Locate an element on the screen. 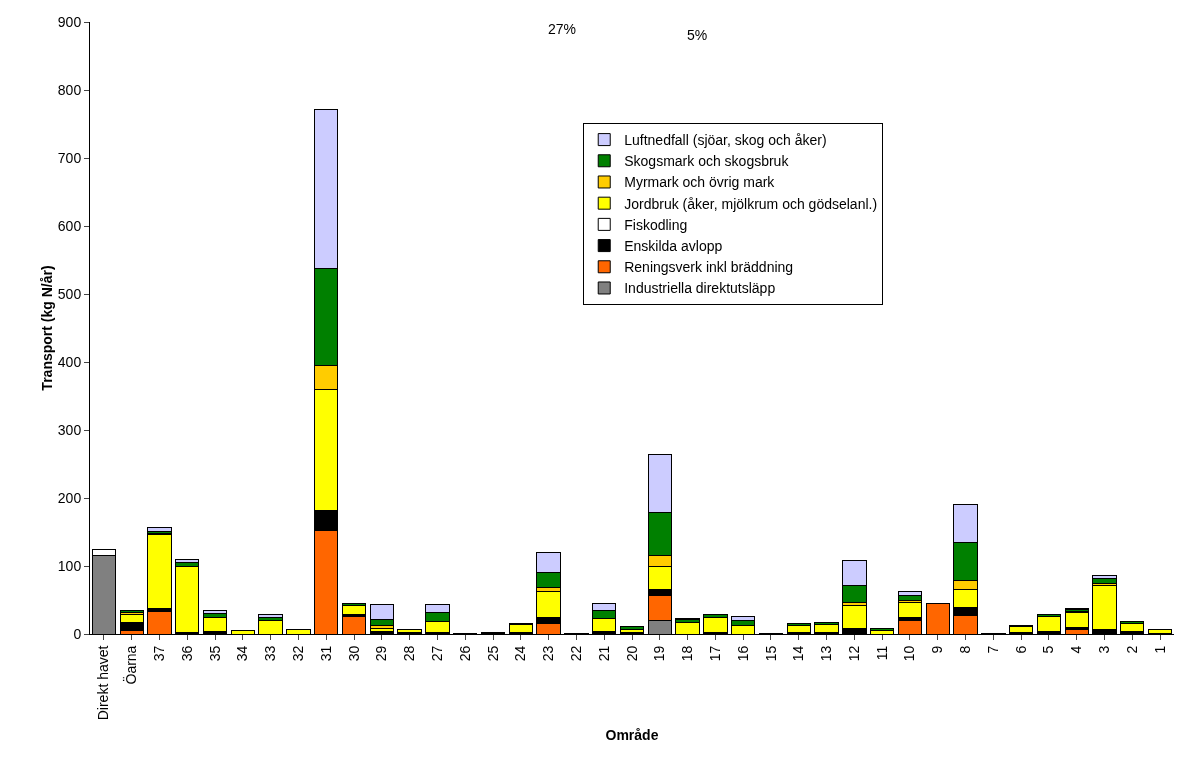  x-tick-label: 30 is located at coordinates (353, 653).